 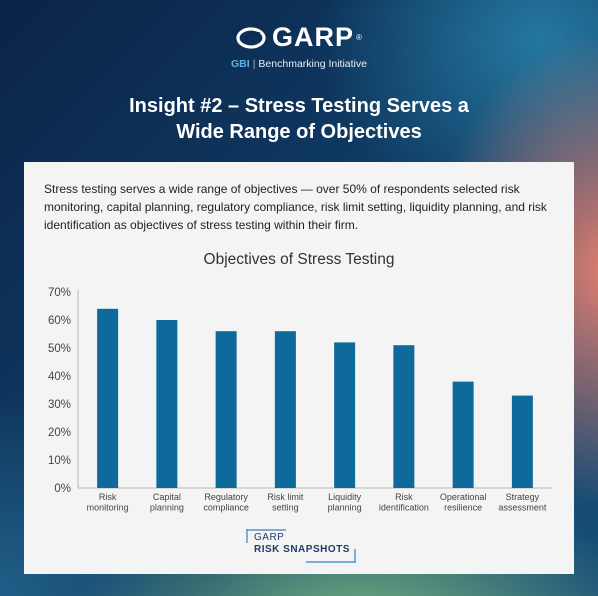 I want to click on x-tick-label: assessment, so click(x=522, y=508).